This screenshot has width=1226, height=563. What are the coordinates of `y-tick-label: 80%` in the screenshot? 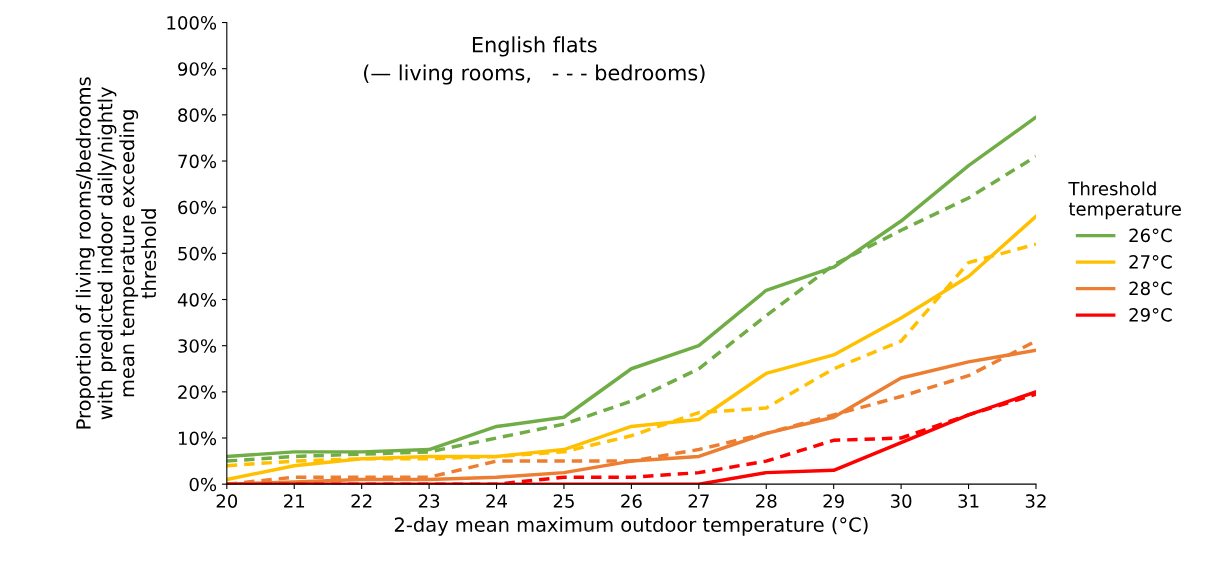 It's located at (197, 115).